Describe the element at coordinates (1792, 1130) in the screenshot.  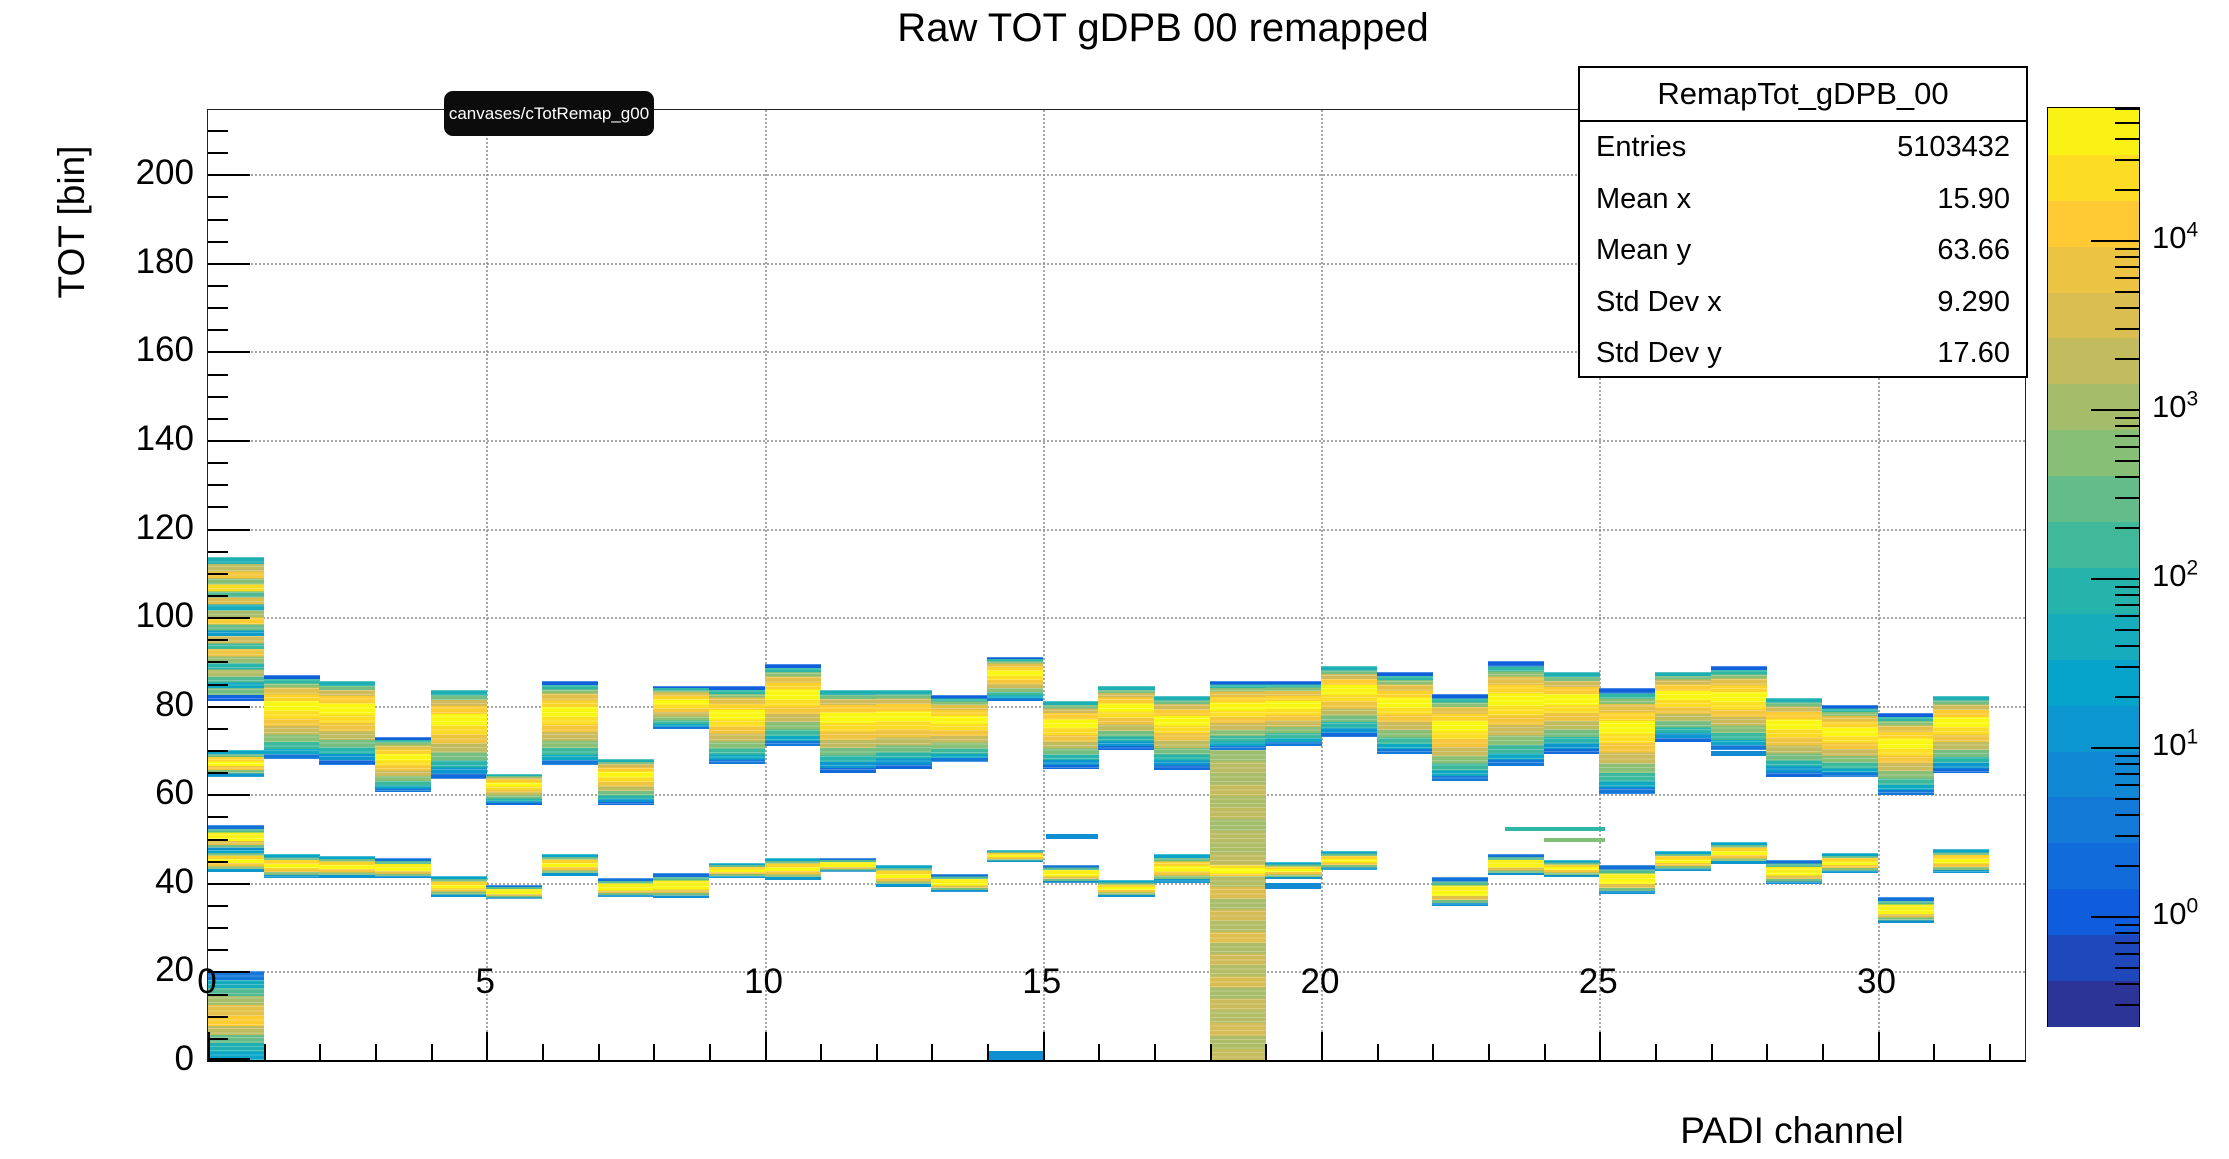
I see `x-axis-title: PADI channel` at that location.